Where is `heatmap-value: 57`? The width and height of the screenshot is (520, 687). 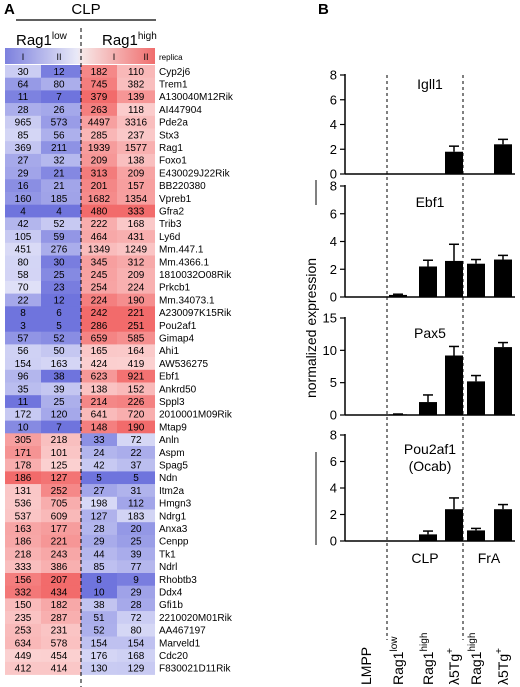
heatmap-value: 57 is located at coordinates (23, 339).